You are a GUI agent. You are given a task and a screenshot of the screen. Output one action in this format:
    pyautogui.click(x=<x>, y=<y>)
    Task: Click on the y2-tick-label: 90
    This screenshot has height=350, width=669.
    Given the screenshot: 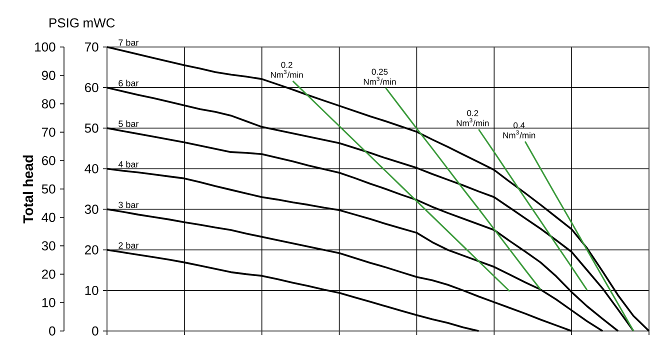 What is the action you would take?
    pyautogui.click(x=49, y=75)
    